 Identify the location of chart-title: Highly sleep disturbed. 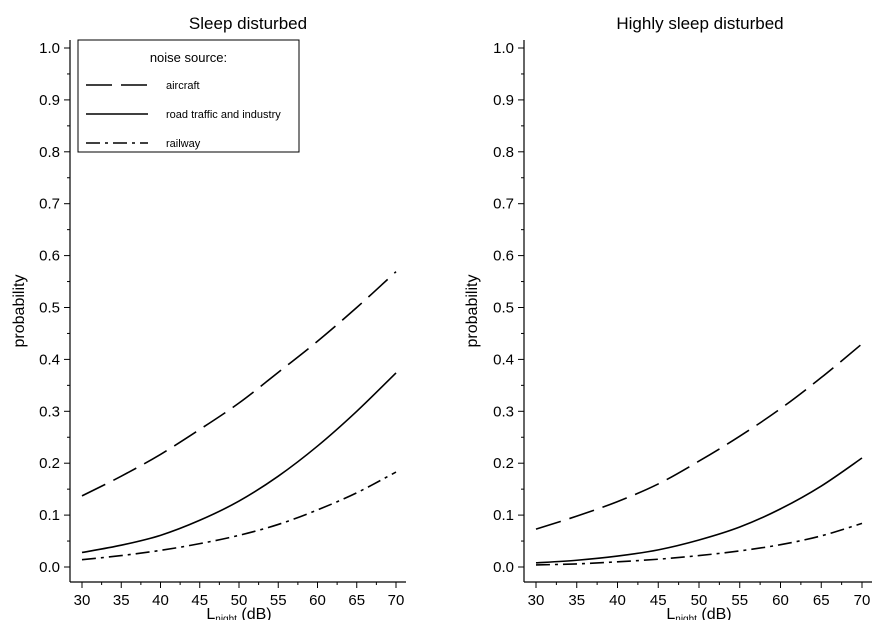
(699, 23).